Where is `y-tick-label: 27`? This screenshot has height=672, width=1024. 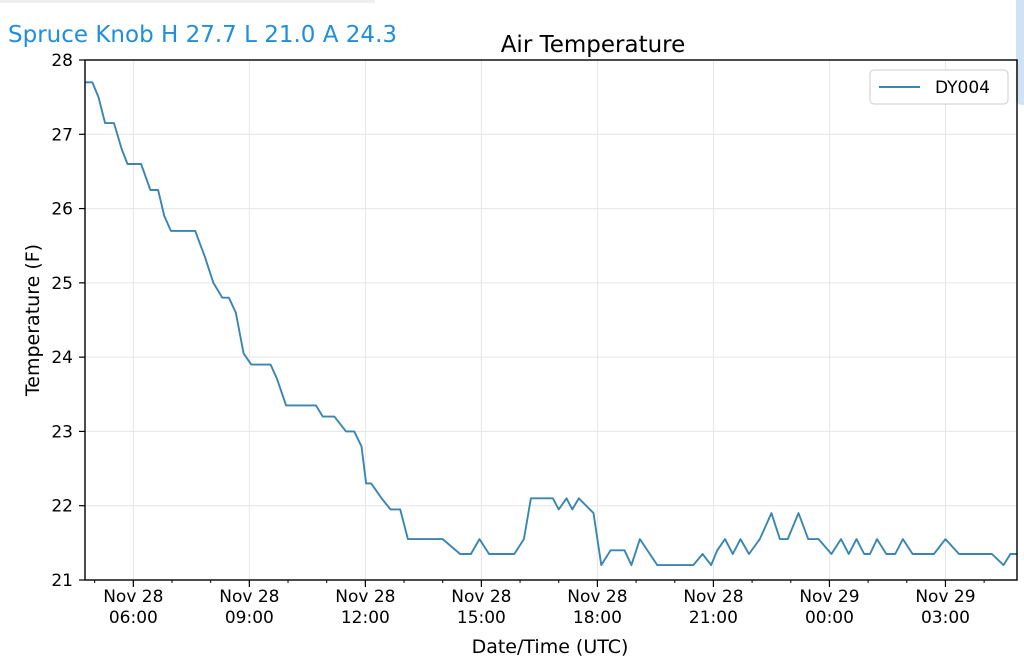 y-tick-label: 27 is located at coordinates (62, 135).